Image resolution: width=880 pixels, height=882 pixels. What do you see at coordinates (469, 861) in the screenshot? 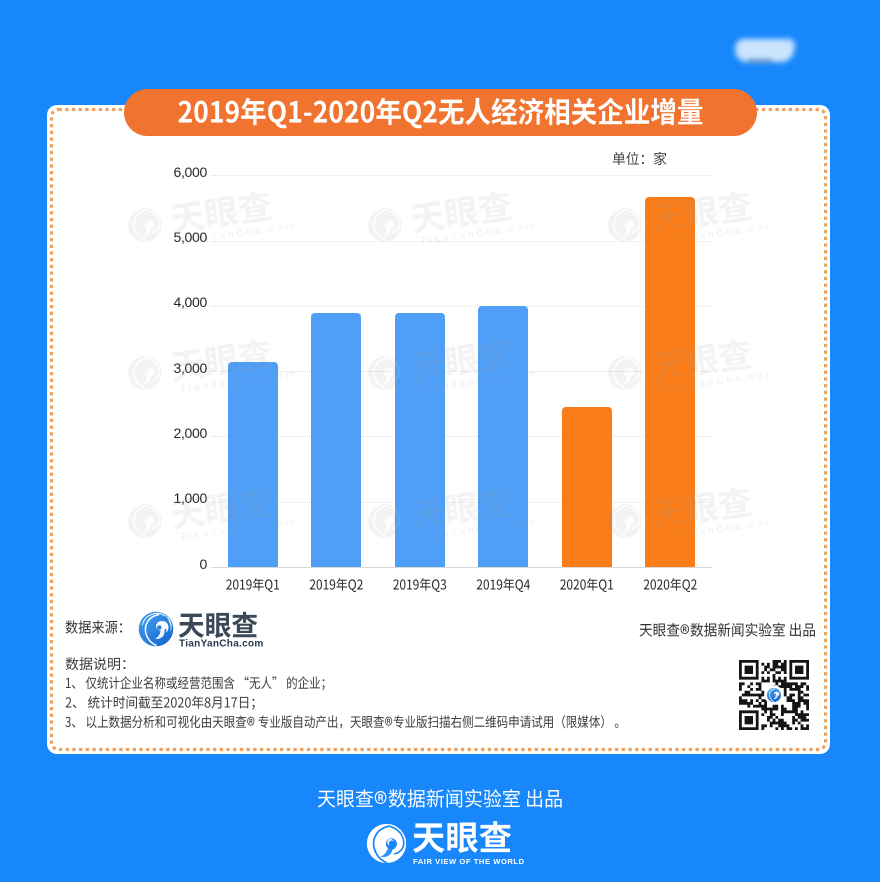
I see `svg-text: FAIR VIEW OF THE WORLD` at bounding box center [469, 861].